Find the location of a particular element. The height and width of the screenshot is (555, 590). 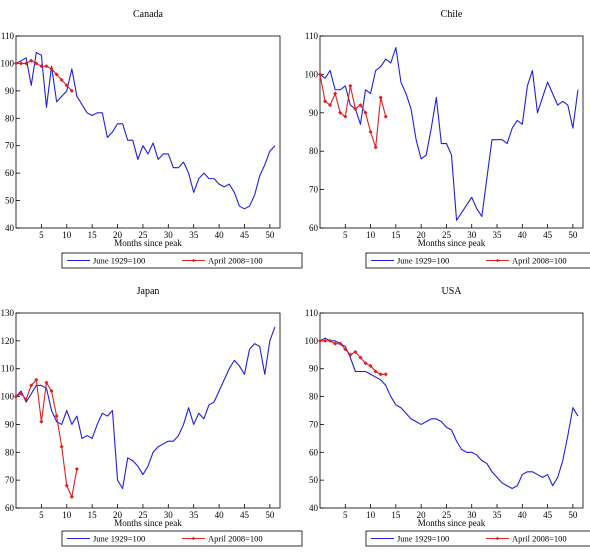

chart-title: USA is located at coordinates (451, 291).